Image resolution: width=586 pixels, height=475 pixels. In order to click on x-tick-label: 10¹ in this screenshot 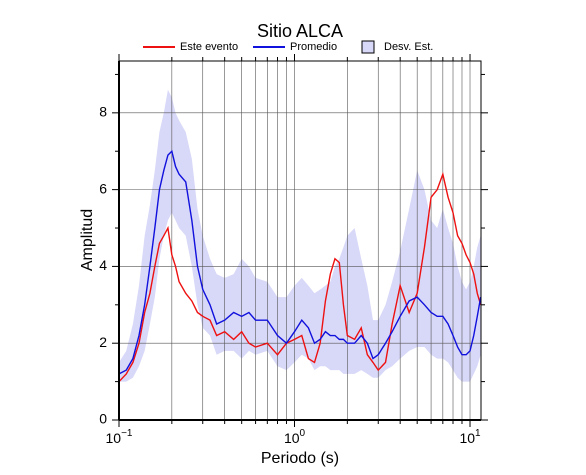, I will do `click(470, 437)`.